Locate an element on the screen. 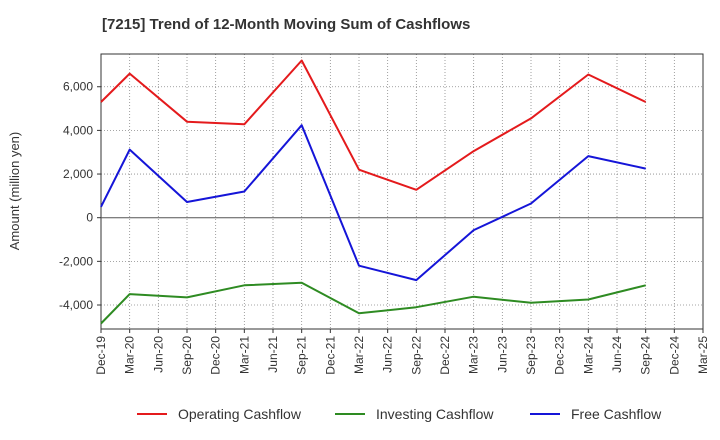  y-tick-label: -4,000 is located at coordinates (76, 305).